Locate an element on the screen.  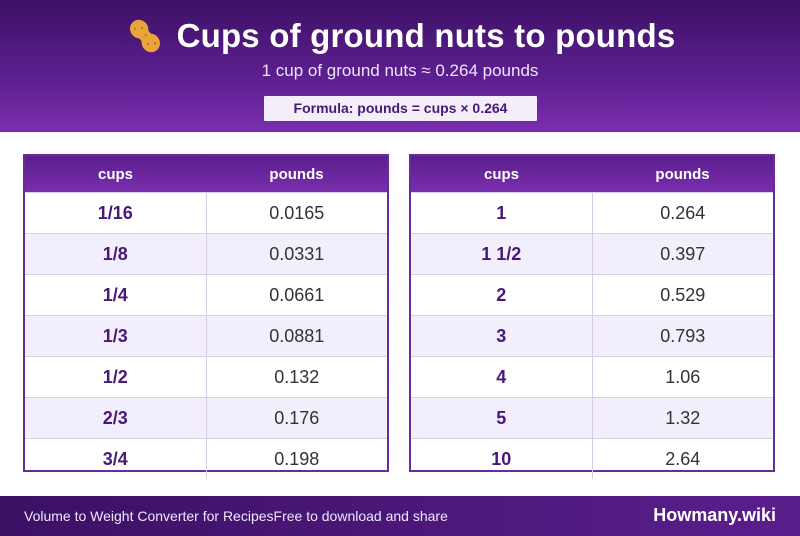
pounds-cell: 0.0661 is located at coordinates (296, 295).